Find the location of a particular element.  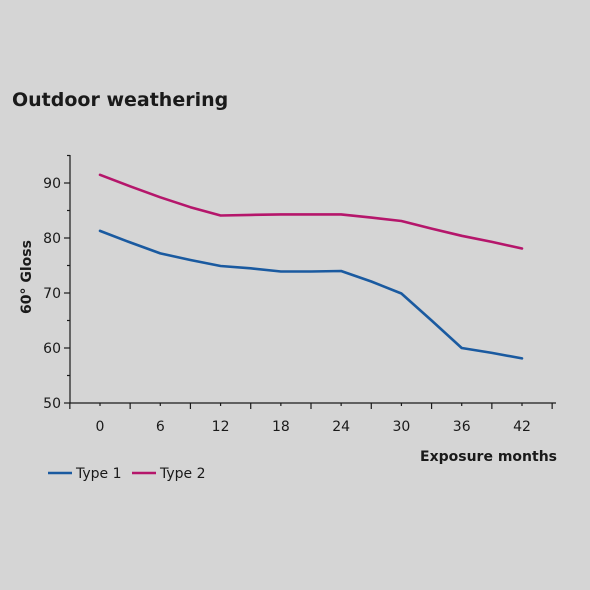

x-tick-label: 0 is located at coordinates (100, 427).